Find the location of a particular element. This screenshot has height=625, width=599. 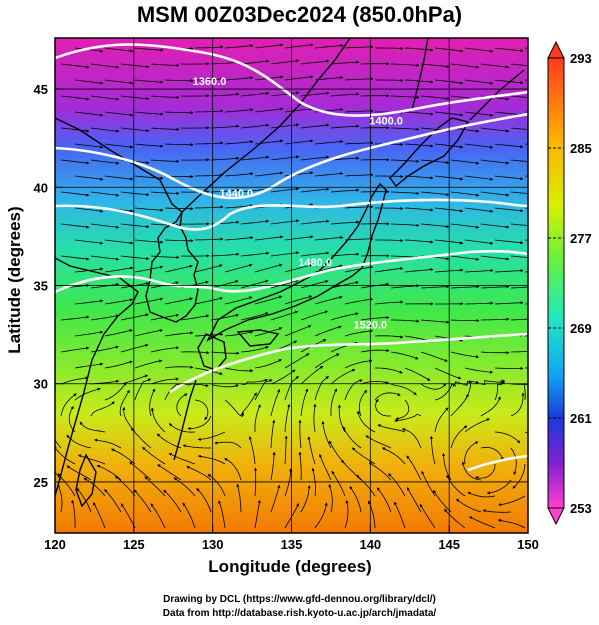

x-tick-label: 140 is located at coordinates (370, 544).